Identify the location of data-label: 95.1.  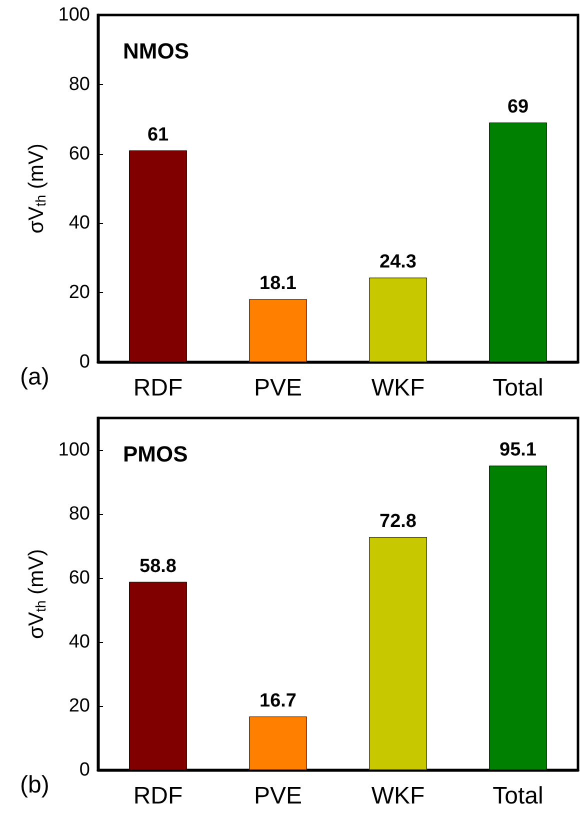
(518, 450).